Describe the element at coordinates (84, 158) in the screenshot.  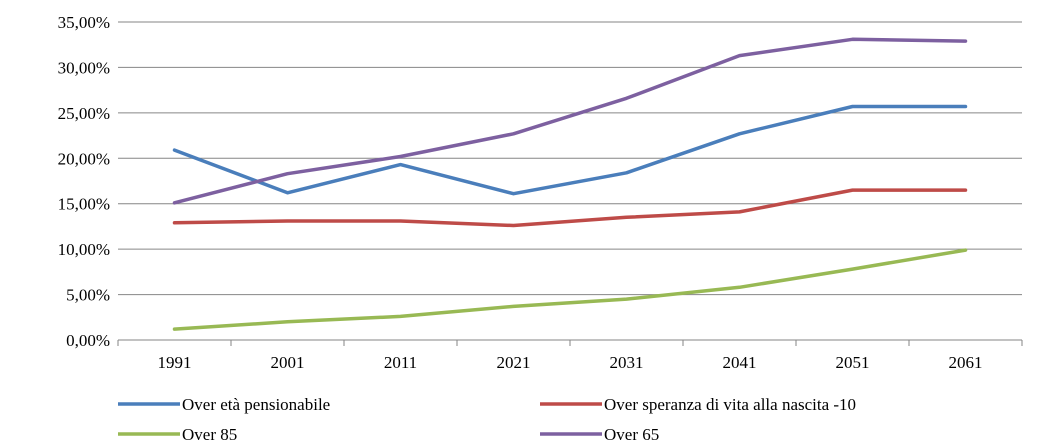
I see `y-tick-label: 20,00%` at that location.